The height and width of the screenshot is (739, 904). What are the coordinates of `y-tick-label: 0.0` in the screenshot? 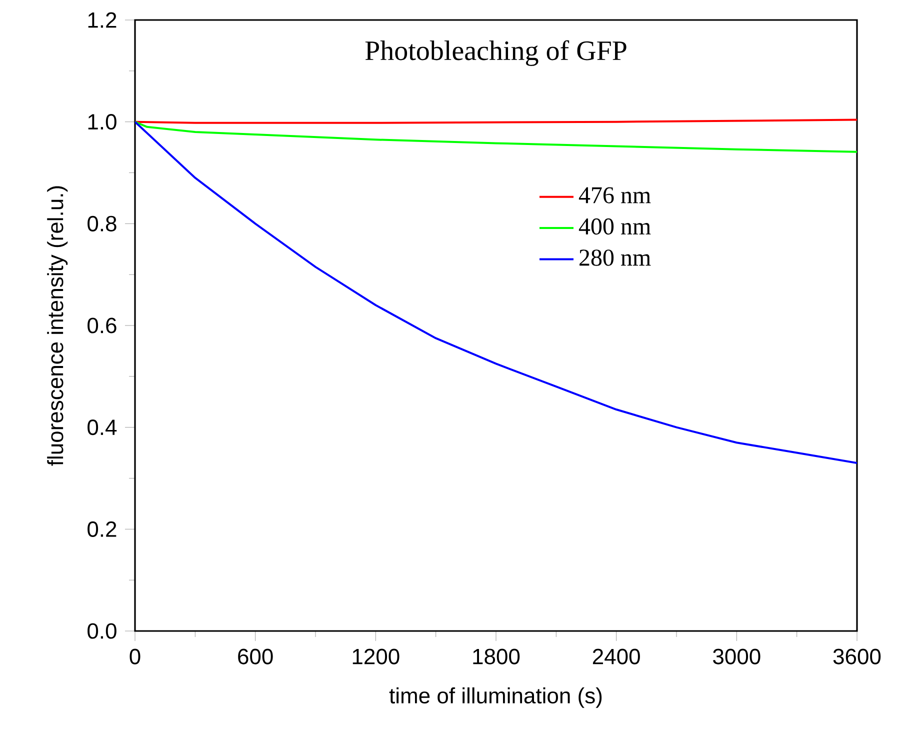 It's located at (102, 631).